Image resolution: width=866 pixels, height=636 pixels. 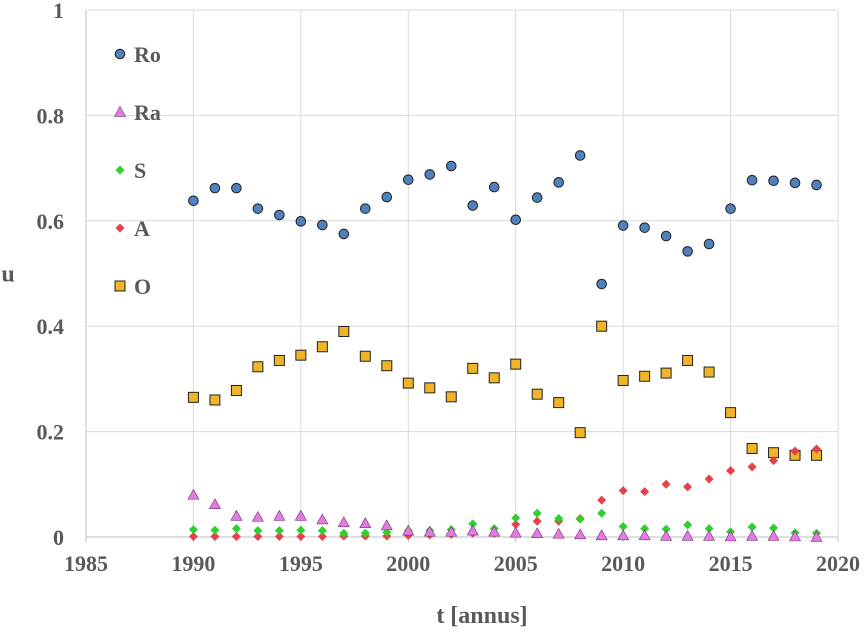 What do you see at coordinates (120, 54) in the screenshot?
I see `legend-marker-ro` at bounding box center [120, 54].